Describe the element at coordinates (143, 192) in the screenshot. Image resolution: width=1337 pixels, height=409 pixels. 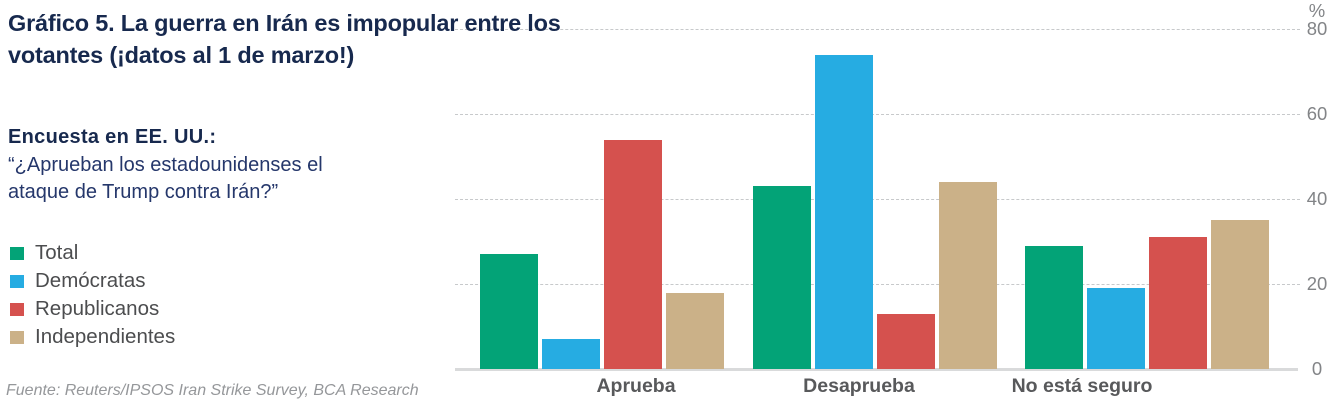
I see `survey-question-line2: ataque de Trump contra Irán?”` at that location.